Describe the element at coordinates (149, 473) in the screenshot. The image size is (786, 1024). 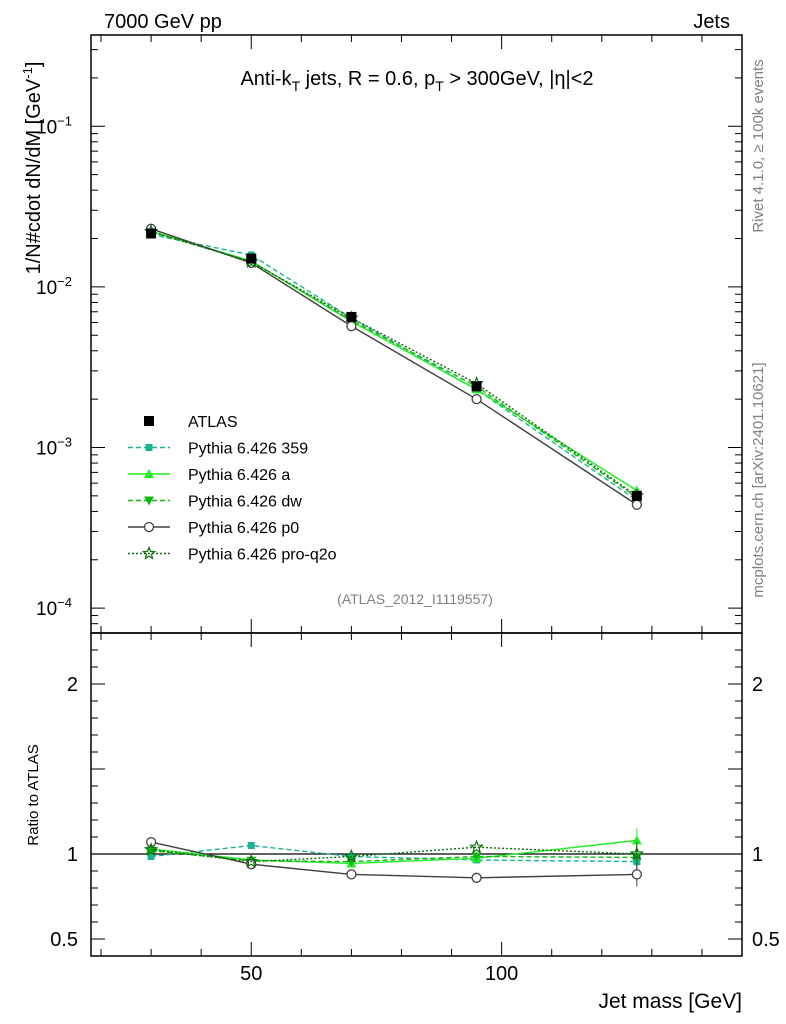
I see `legend-marker-pa` at that location.